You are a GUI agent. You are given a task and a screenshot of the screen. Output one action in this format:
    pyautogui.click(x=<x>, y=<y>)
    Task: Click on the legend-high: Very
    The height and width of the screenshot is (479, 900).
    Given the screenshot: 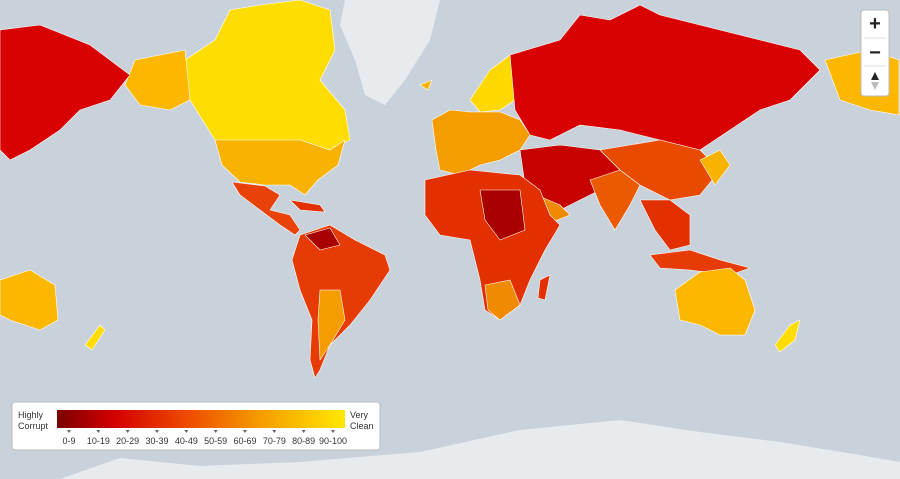 What is the action you would take?
    pyautogui.click(x=359, y=415)
    